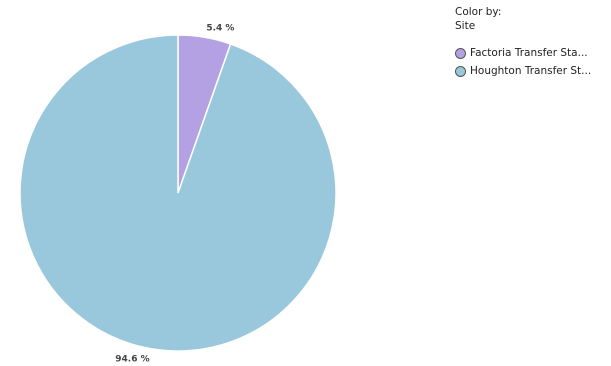 The width and height of the screenshot is (611, 366). I want to click on legend-title-line1: Color by:, so click(478, 12).